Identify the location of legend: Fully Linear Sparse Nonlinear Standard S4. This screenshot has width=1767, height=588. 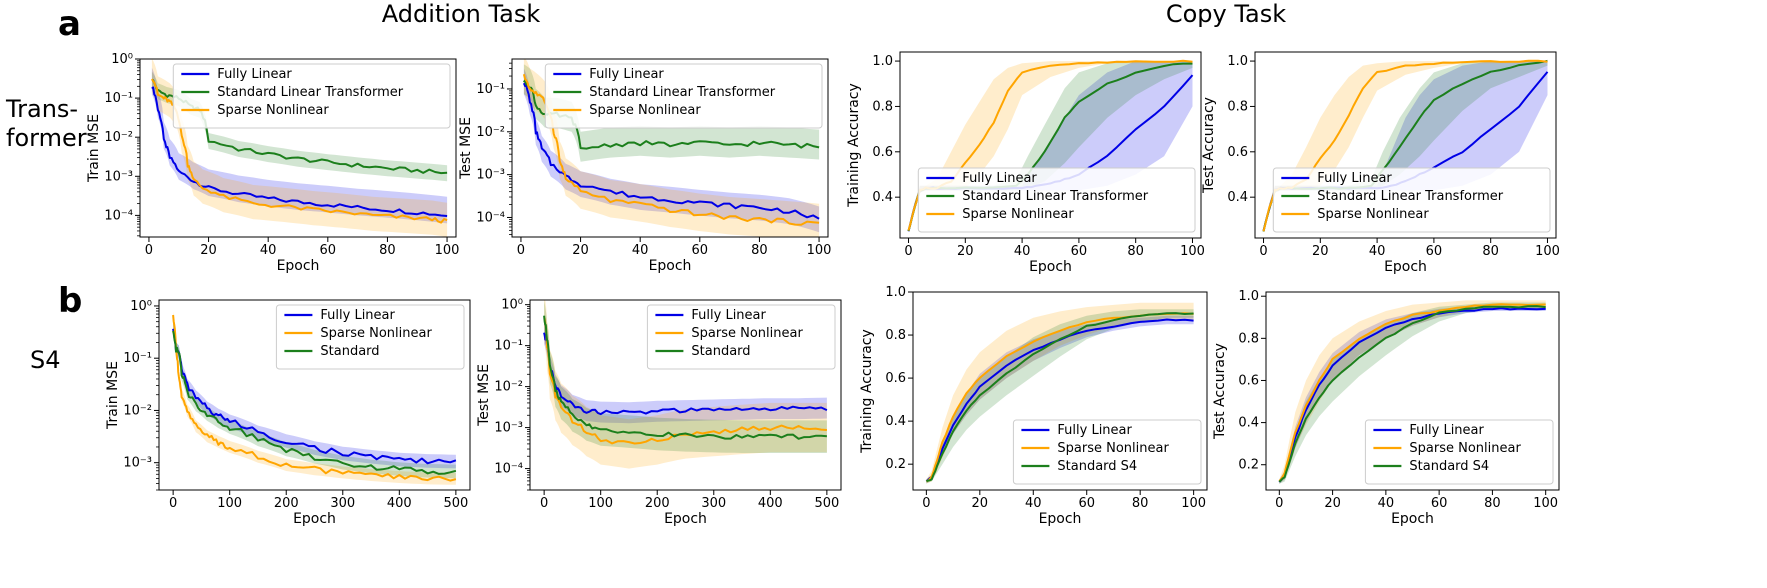
(1107, 452).